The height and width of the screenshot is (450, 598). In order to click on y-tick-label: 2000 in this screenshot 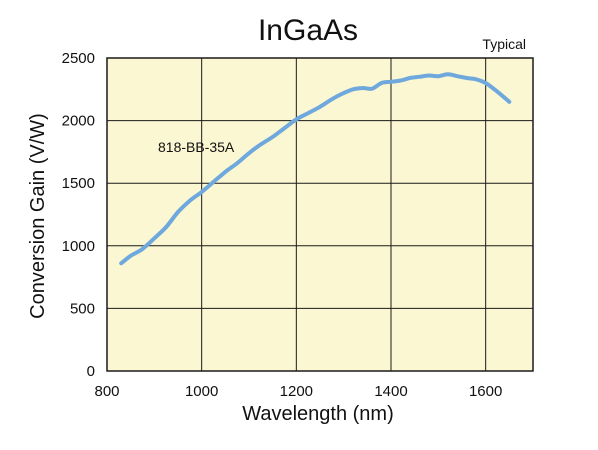, I will do `click(78, 121)`.